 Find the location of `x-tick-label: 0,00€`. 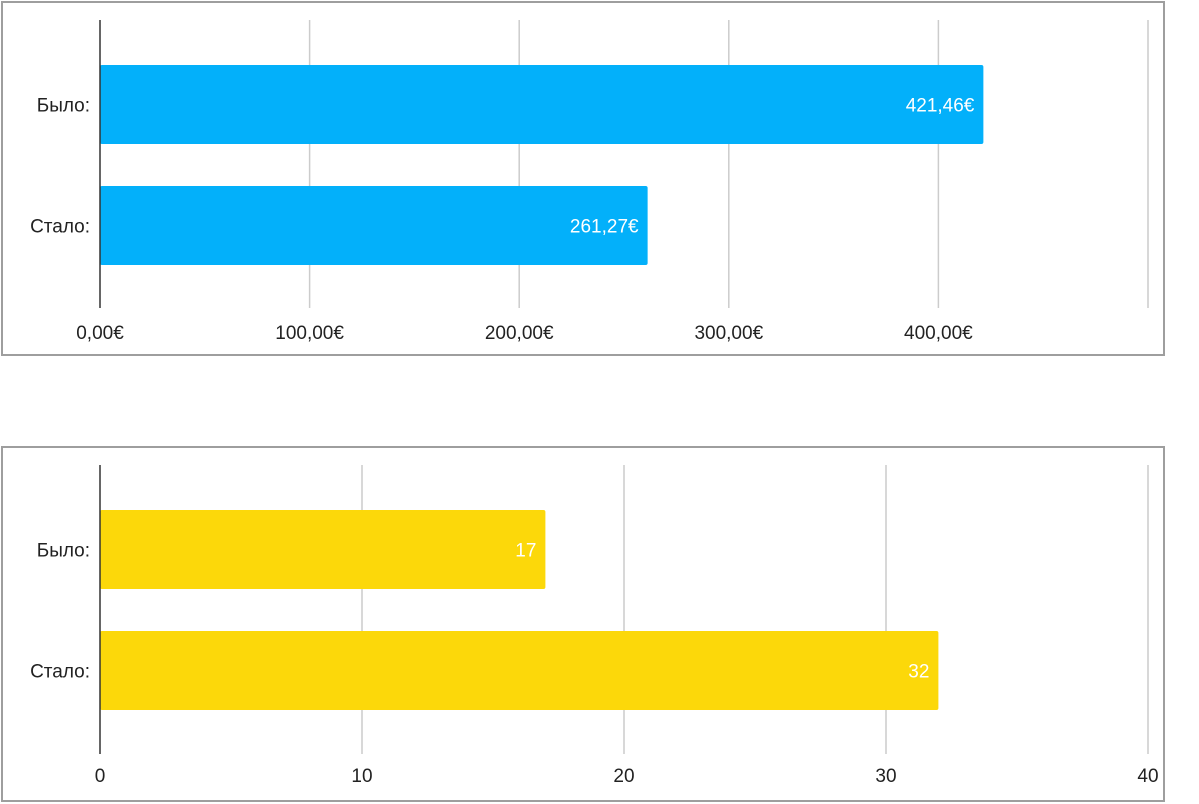

x-tick-label: 0,00€ is located at coordinates (100, 333).